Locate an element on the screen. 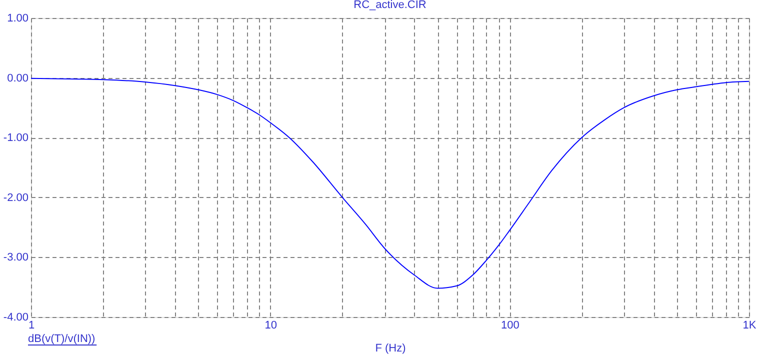  x-axis-title: F (Hz) is located at coordinates (390, 348).